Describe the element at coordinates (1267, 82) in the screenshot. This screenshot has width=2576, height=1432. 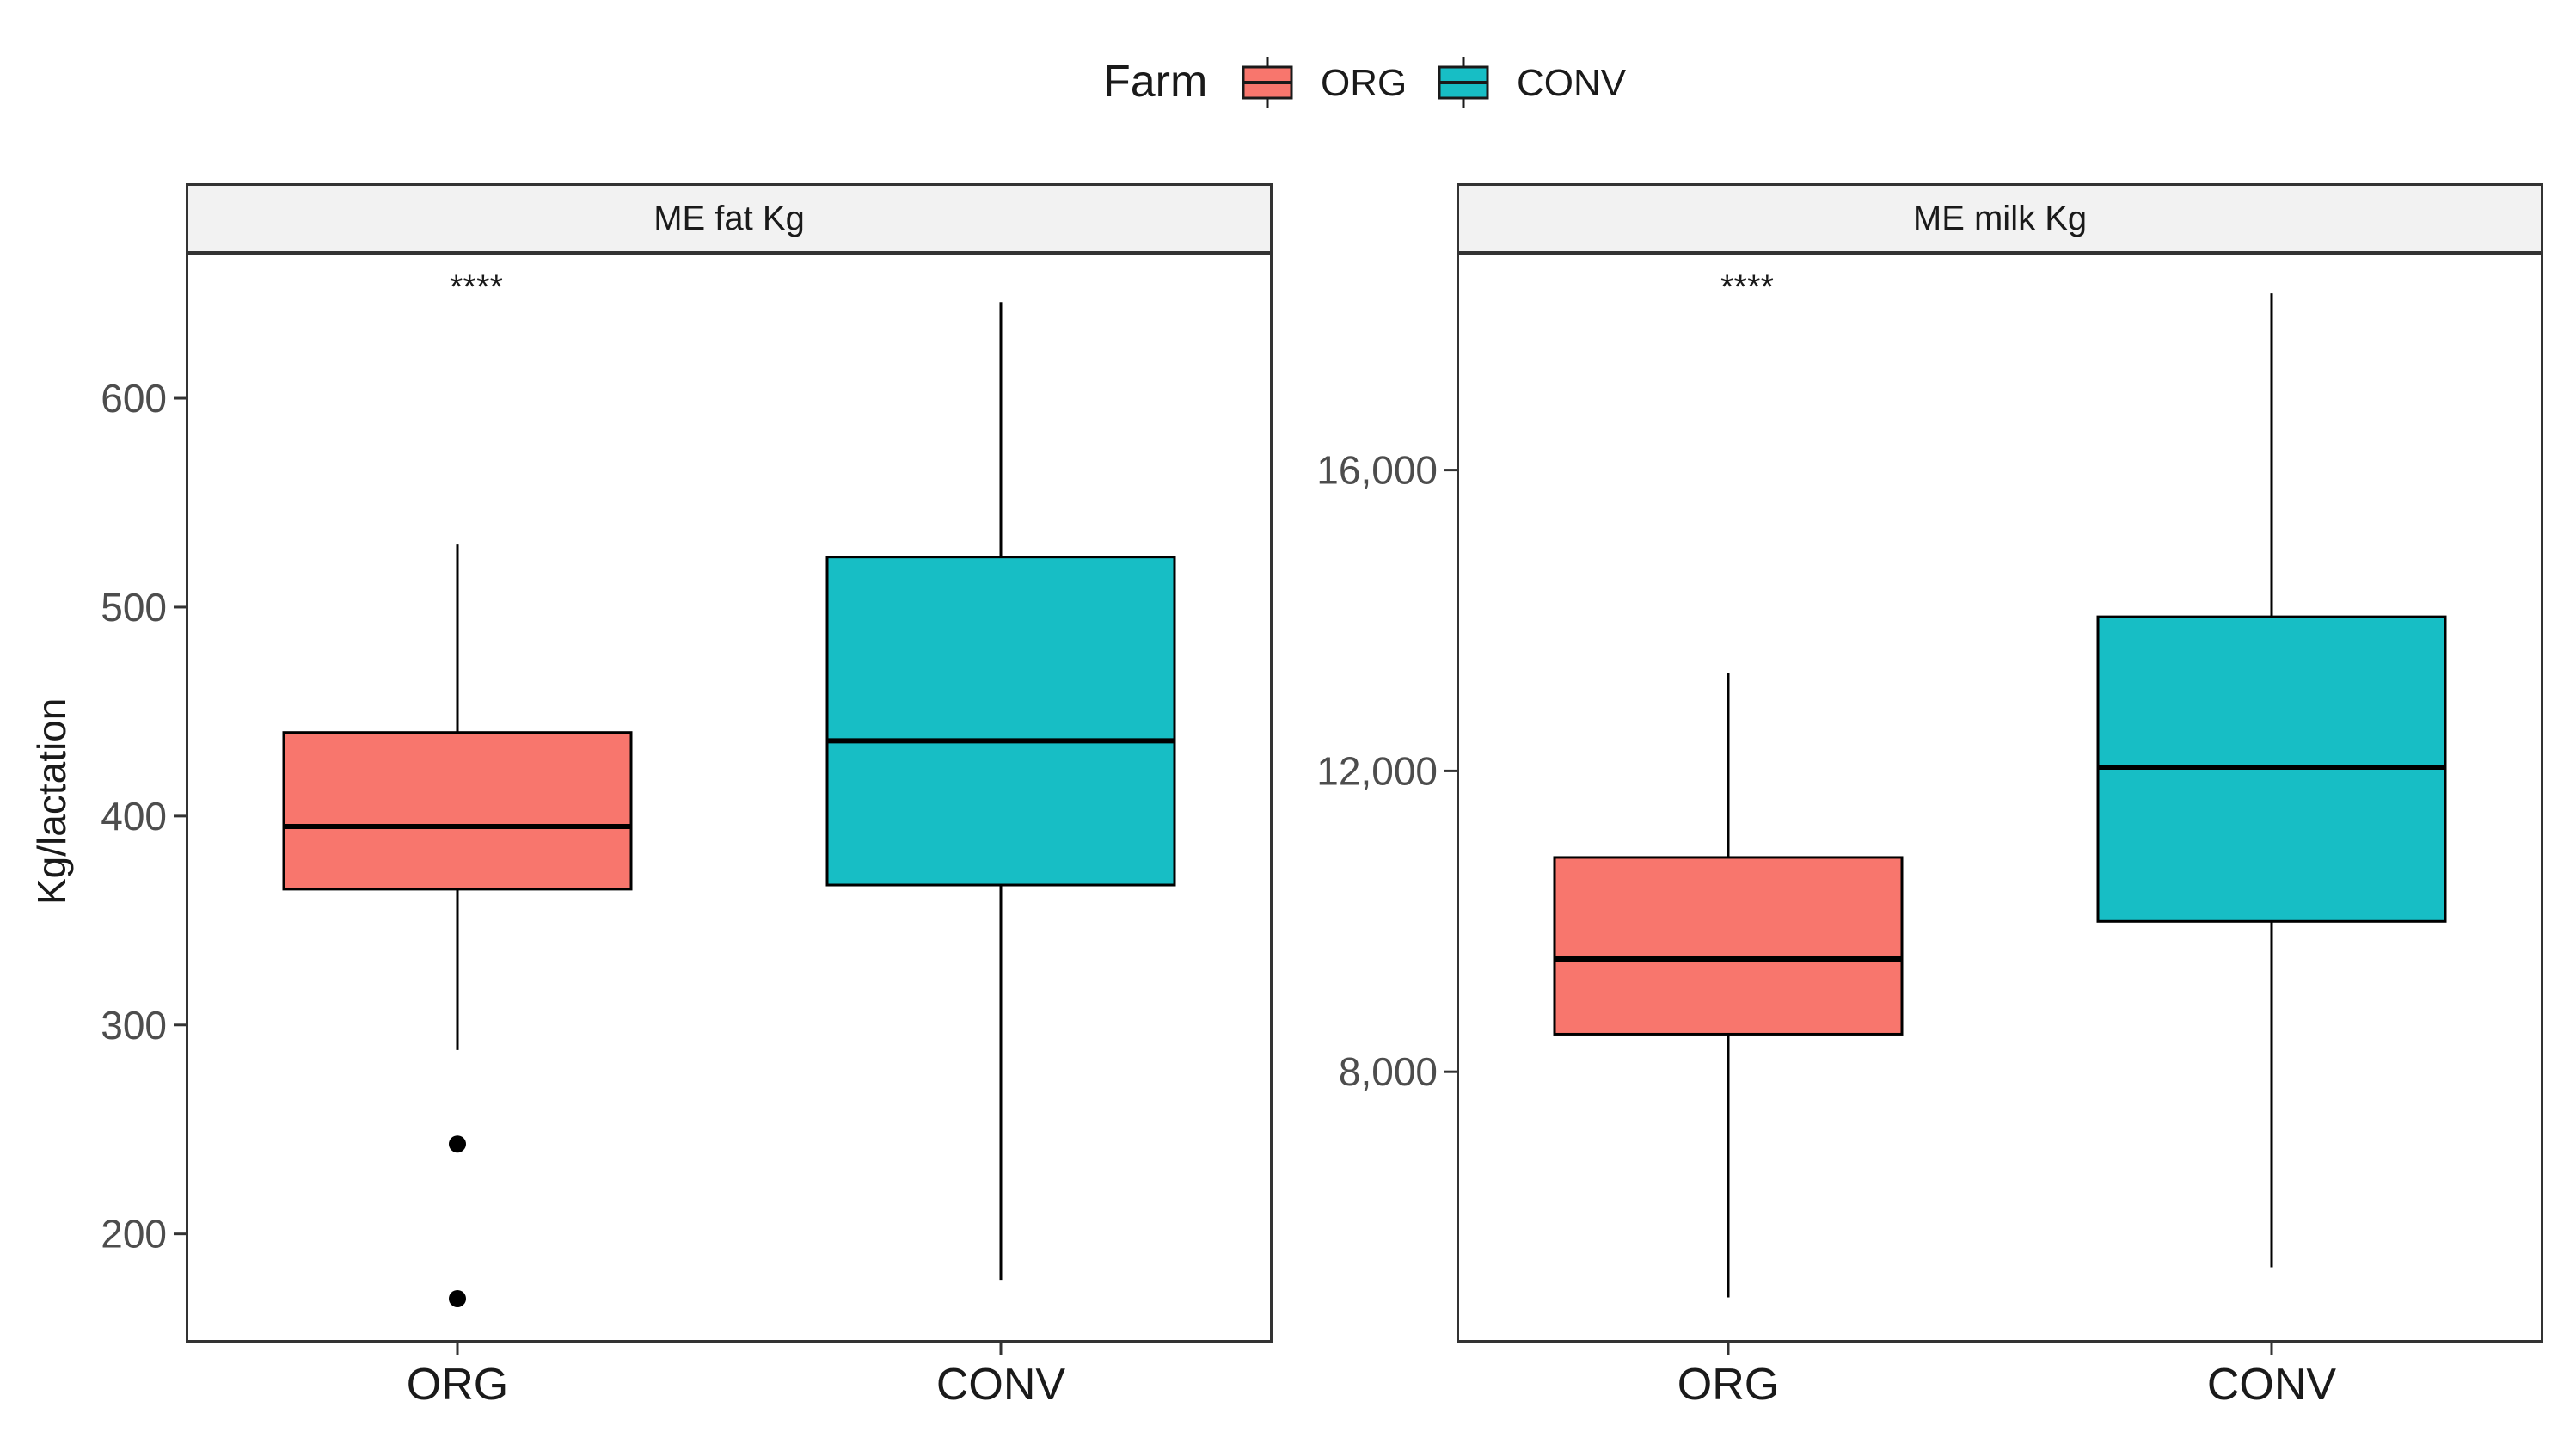
I see `legend-key-org-icon` at that location.